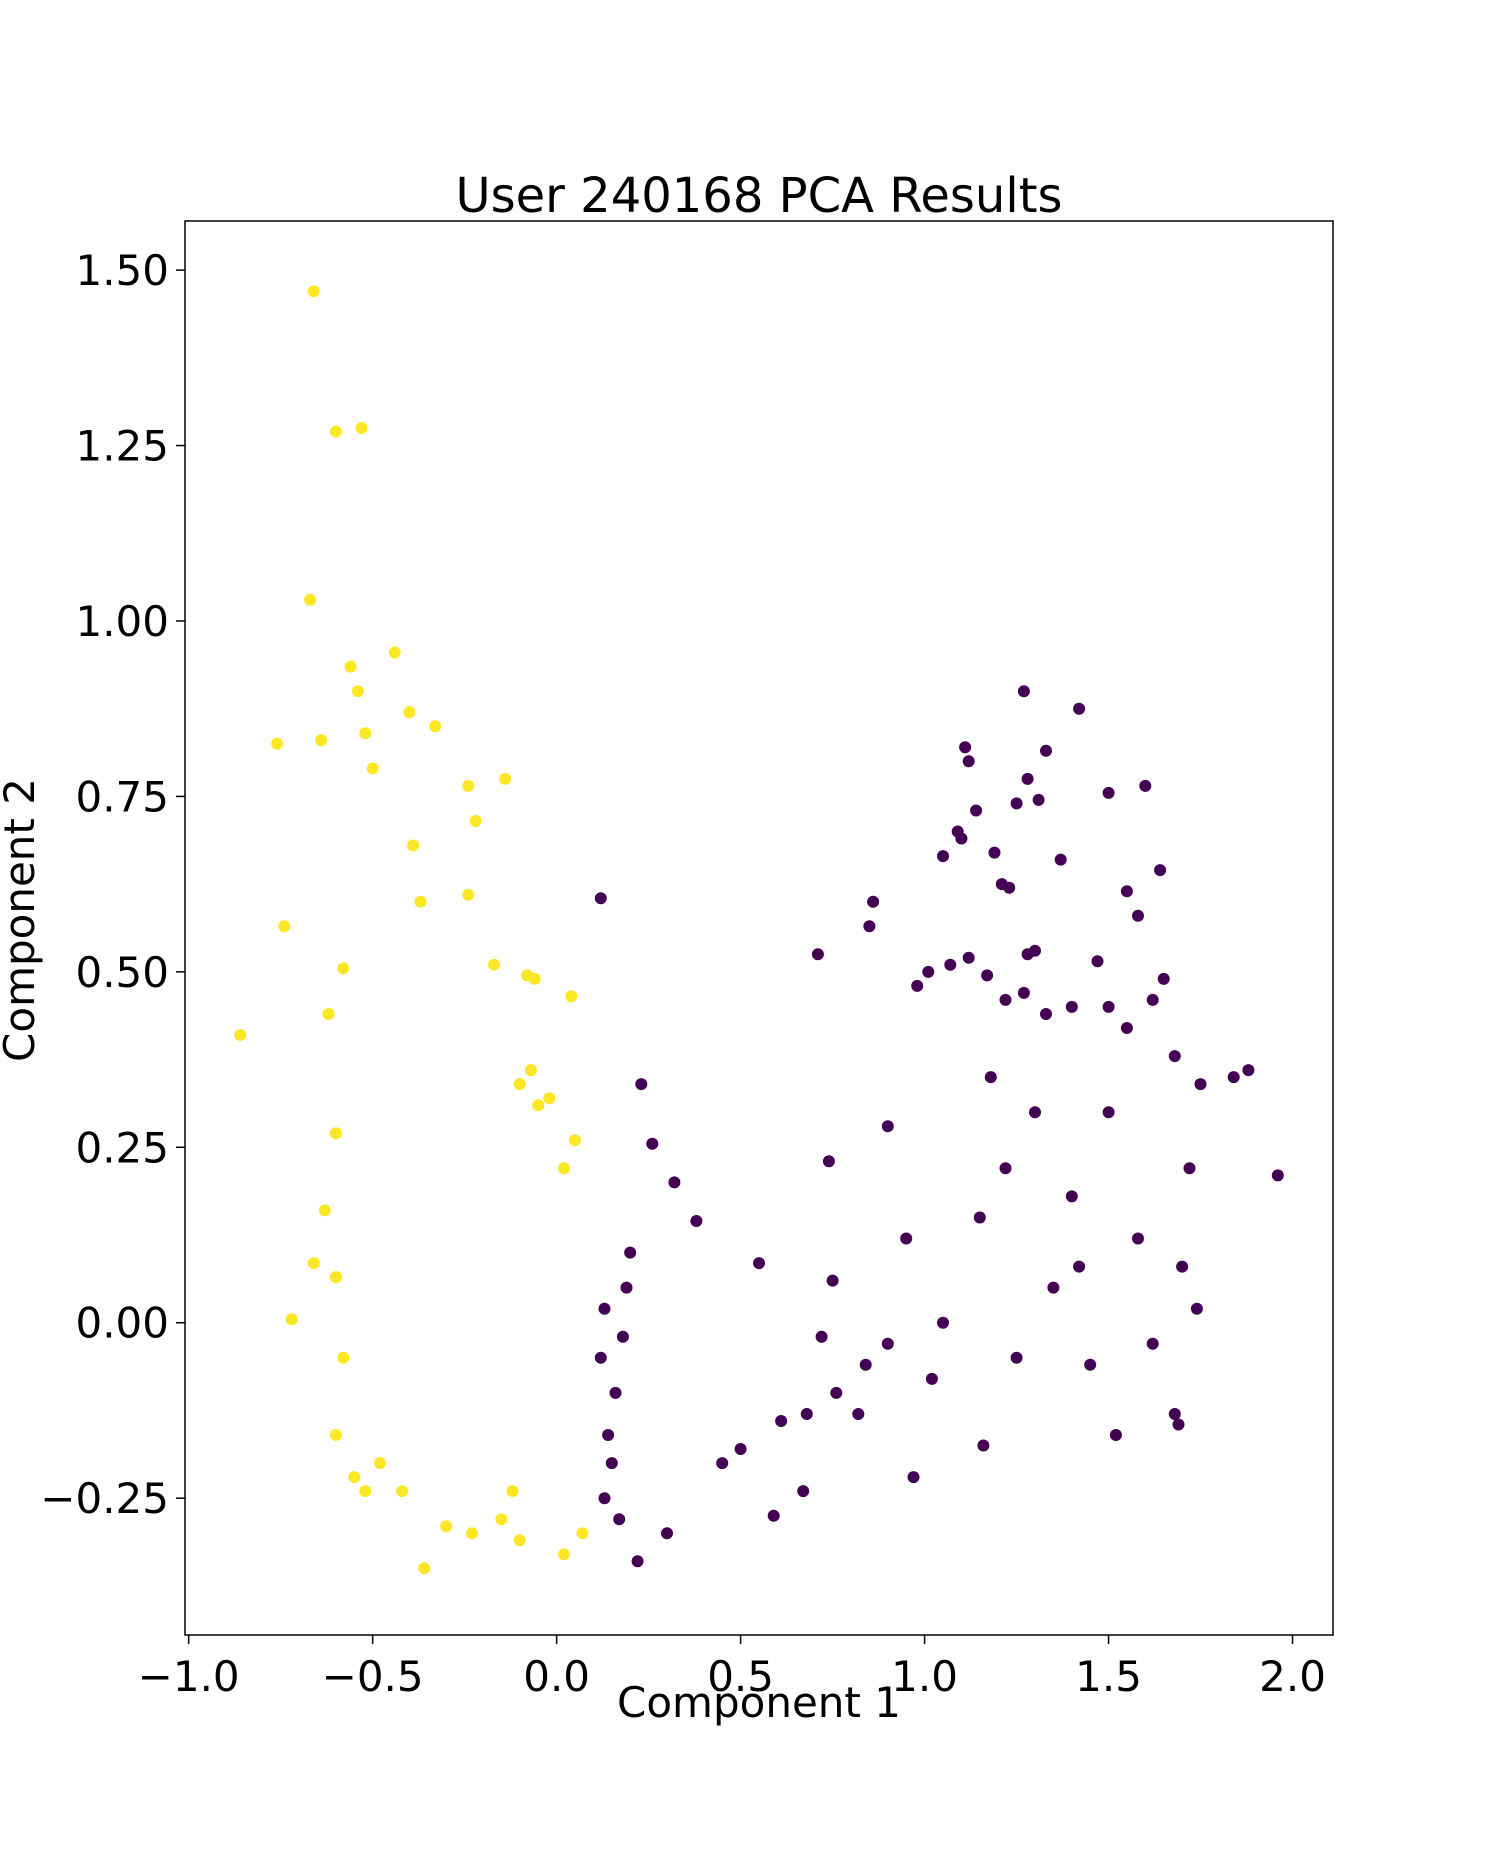  What do you see at coordinates (759, 1702) in the screenshot?
I see `x-axis-label: Component 1` at bounding box center [759, 1702].